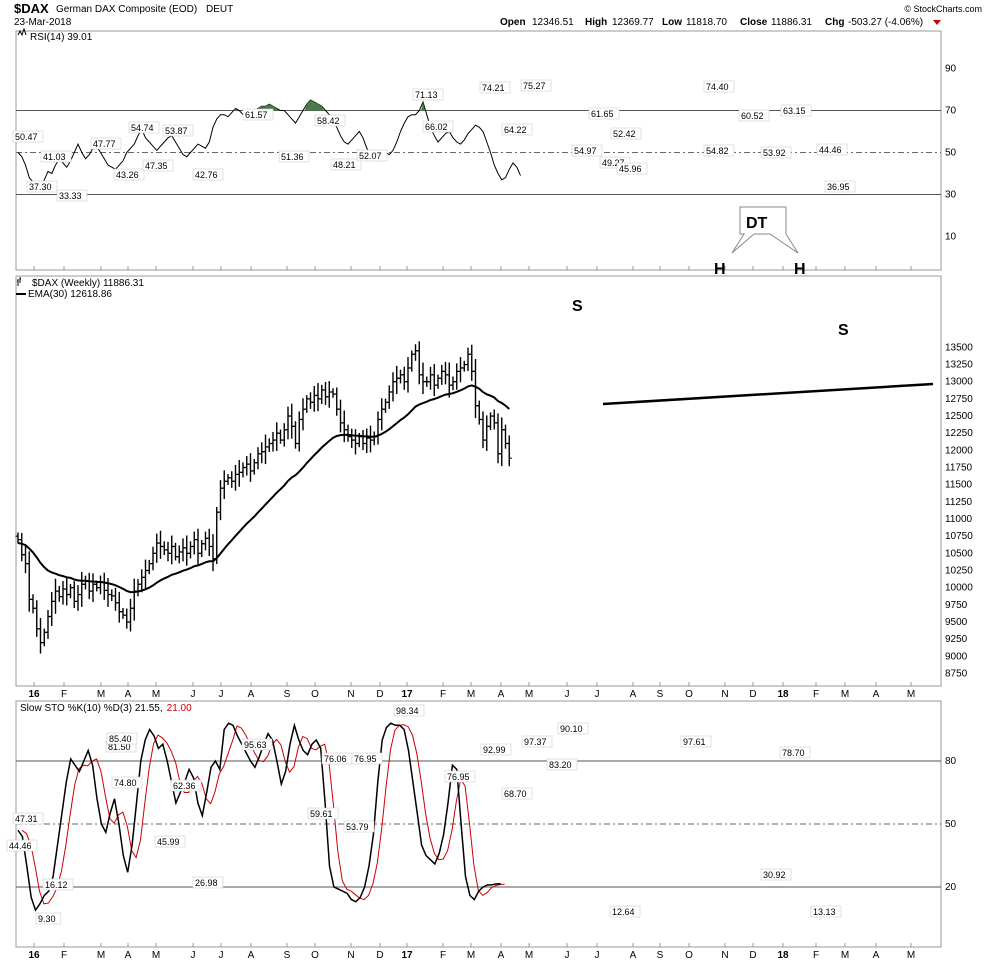 The width and height of the screenshot is (990, 963). What do you see at coordinates (596, 22) in the screenshot?
I see `high-label: High` at bounding box center [596, 22].